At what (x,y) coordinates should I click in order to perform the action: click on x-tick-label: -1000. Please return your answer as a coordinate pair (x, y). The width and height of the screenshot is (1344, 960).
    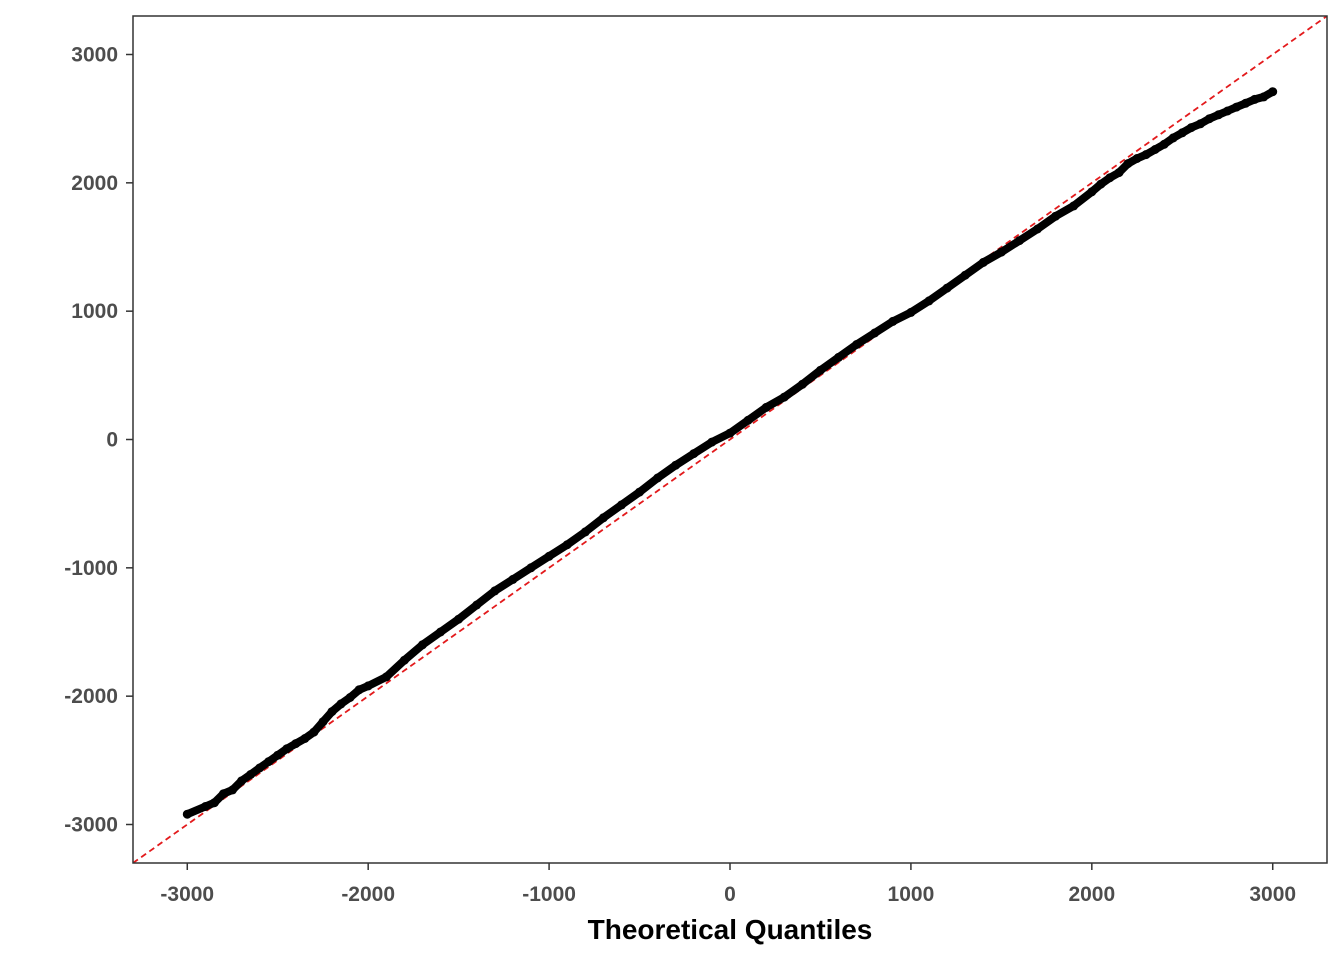
    Looking at the image, I should click on (549, 894).